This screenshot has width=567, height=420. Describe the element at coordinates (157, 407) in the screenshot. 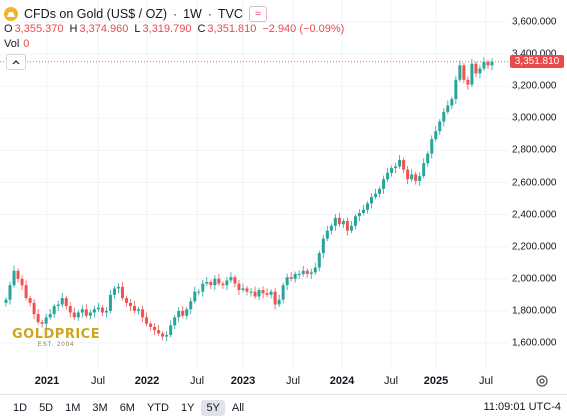

I see `range-button-ytd: YTD` at that location.